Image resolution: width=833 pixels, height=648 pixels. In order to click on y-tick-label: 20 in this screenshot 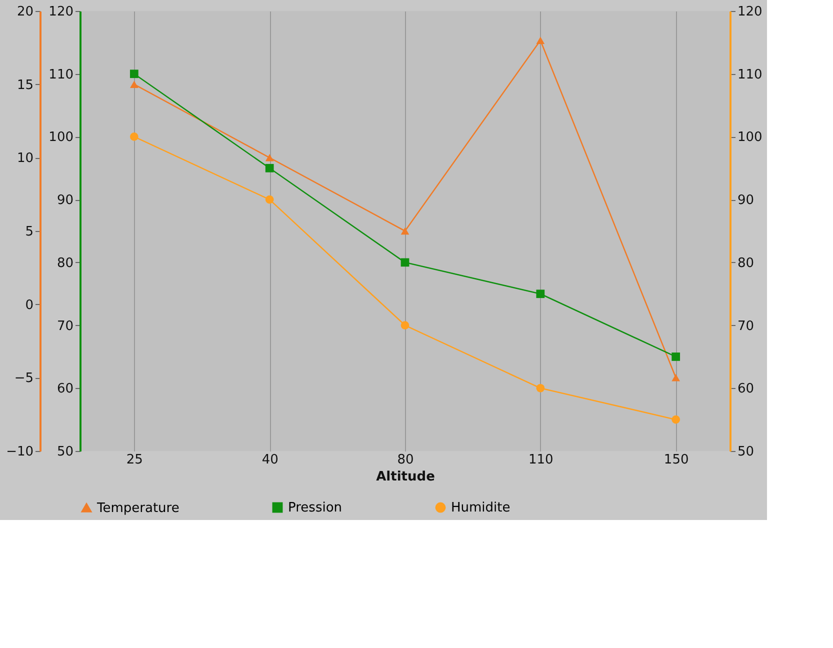, I will do `click(25, 12)`.